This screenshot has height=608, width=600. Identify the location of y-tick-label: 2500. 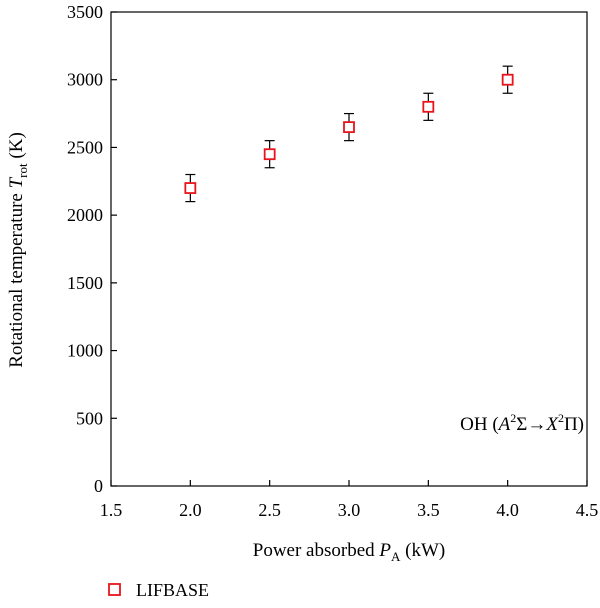
(85, 147).